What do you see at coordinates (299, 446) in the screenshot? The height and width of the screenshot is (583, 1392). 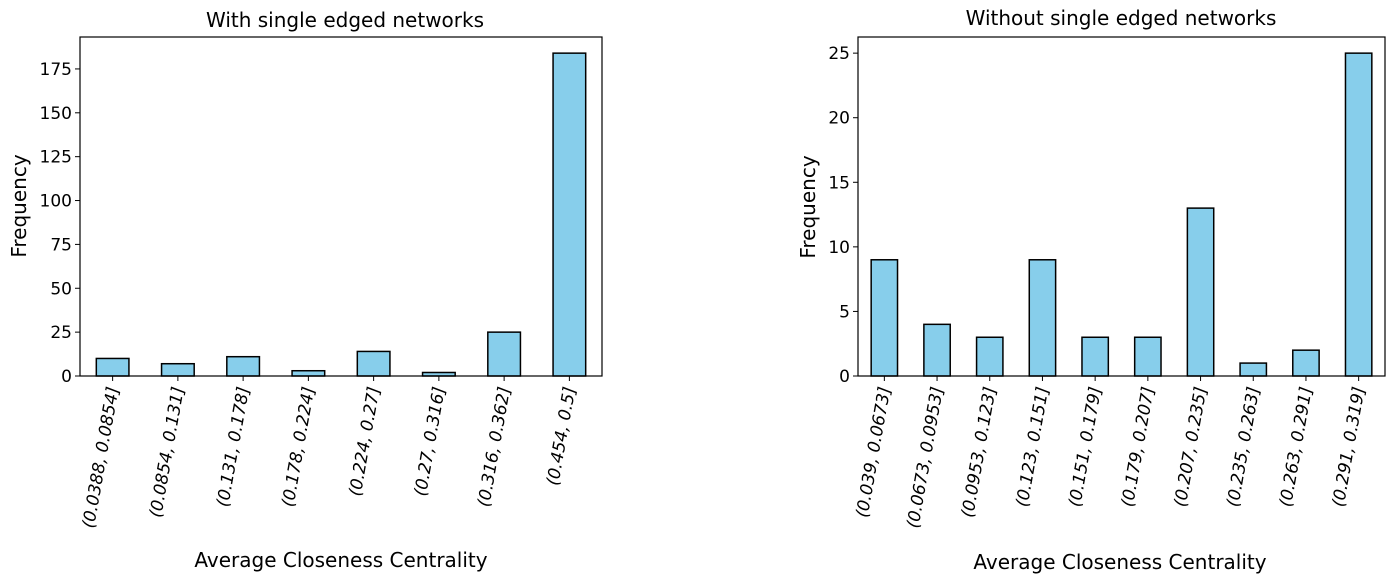 I see `x-tick-label: (0.178, 0.224]` at bounding box center [299, 446].